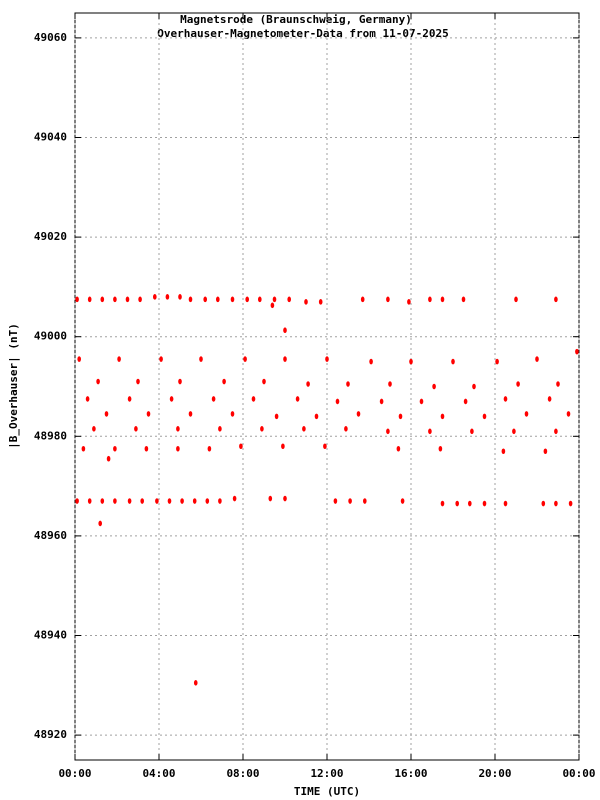 The width and height of the screenshot is (600, 800). I want to click on y-tick-label: 48980, so click(50, 435).